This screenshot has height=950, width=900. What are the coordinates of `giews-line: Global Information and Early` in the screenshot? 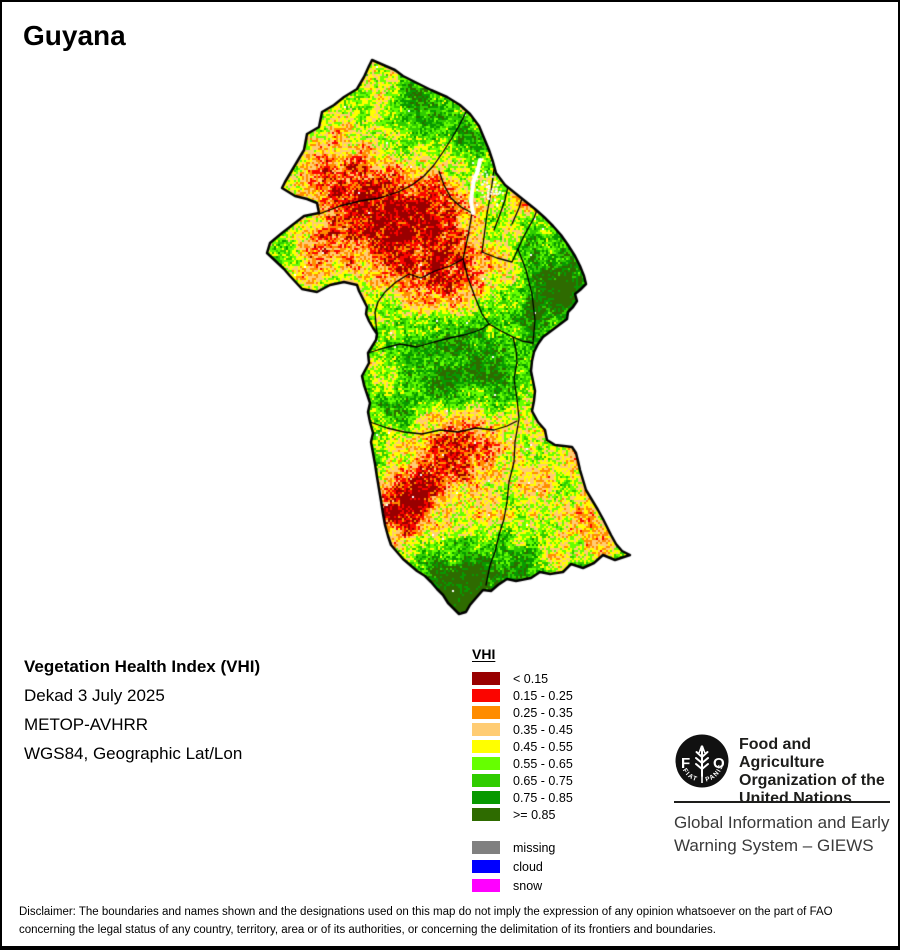 It's located at (782, 822).